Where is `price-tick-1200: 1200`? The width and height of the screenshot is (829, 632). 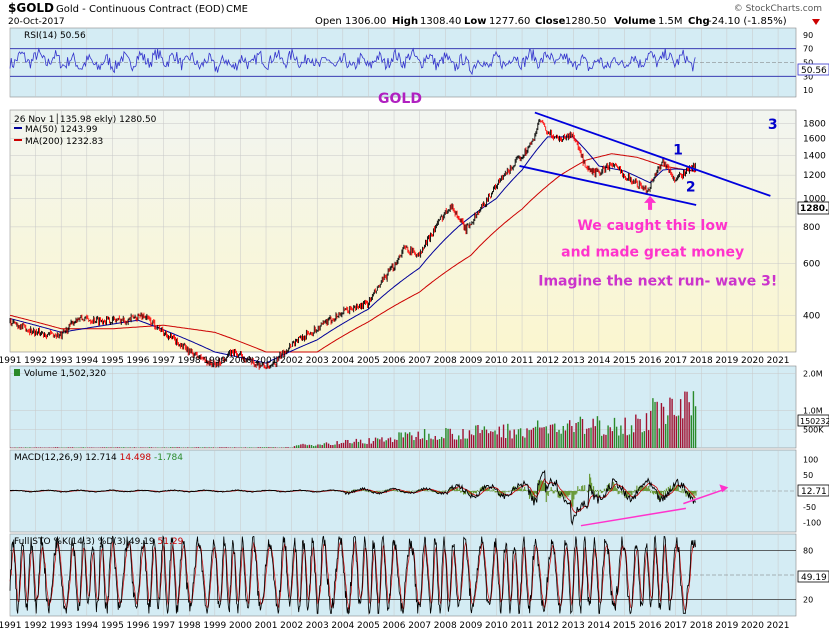 price-tick-1200: 1200 is located at coordinates (814, 176).